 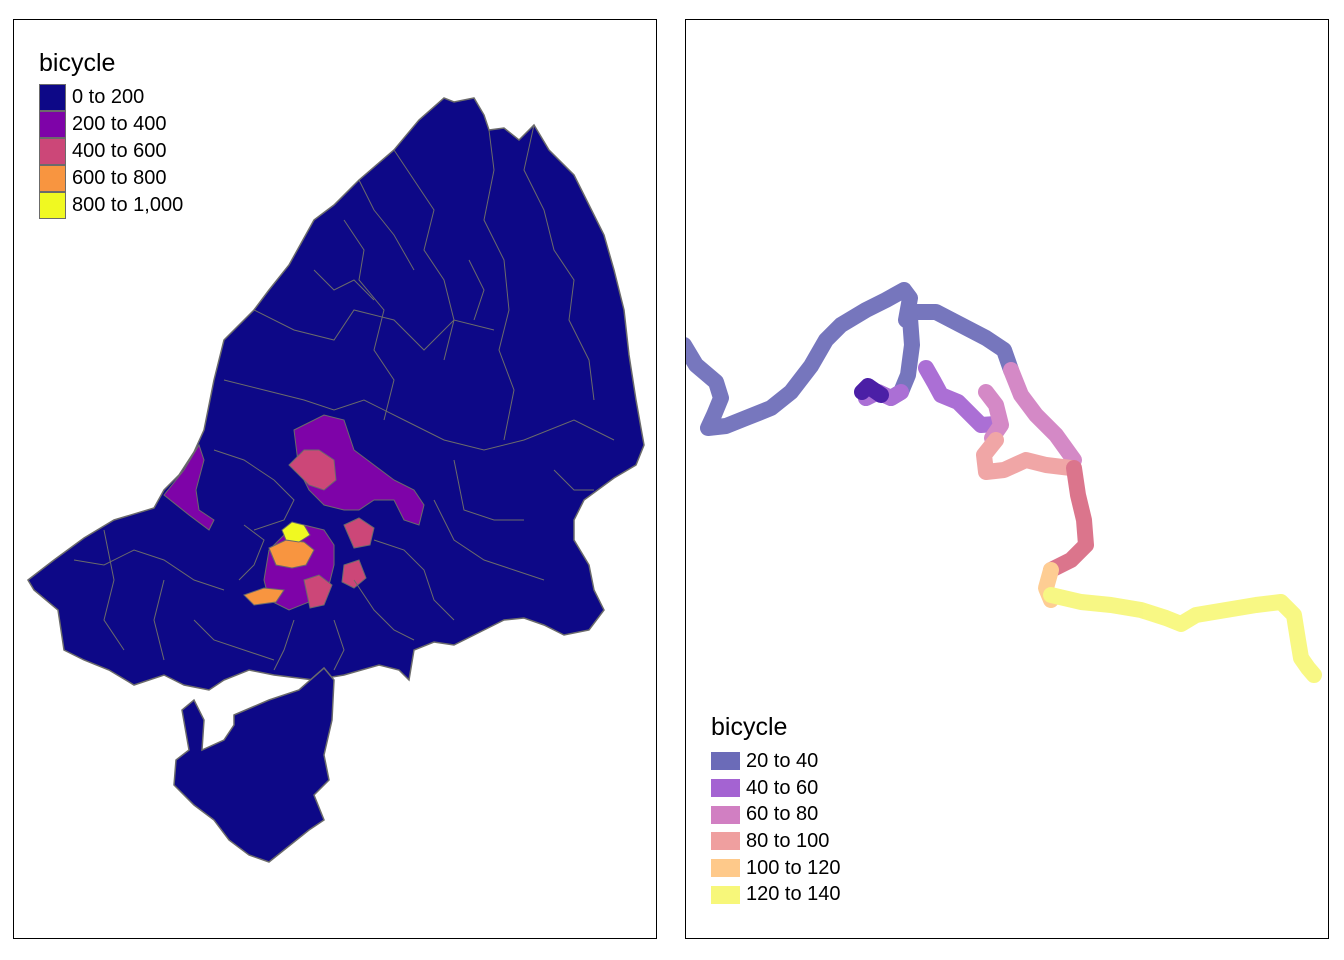 I want to click on legend-label: 400 to 600, so click(x=119, y=151).